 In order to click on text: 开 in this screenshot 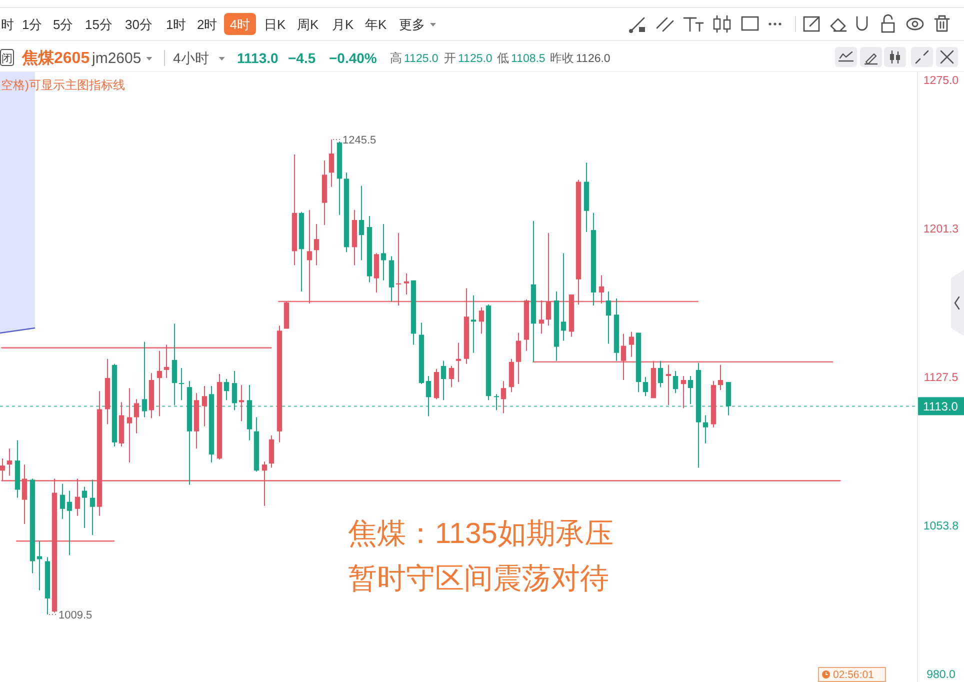, I will do `click(450, 58)`.